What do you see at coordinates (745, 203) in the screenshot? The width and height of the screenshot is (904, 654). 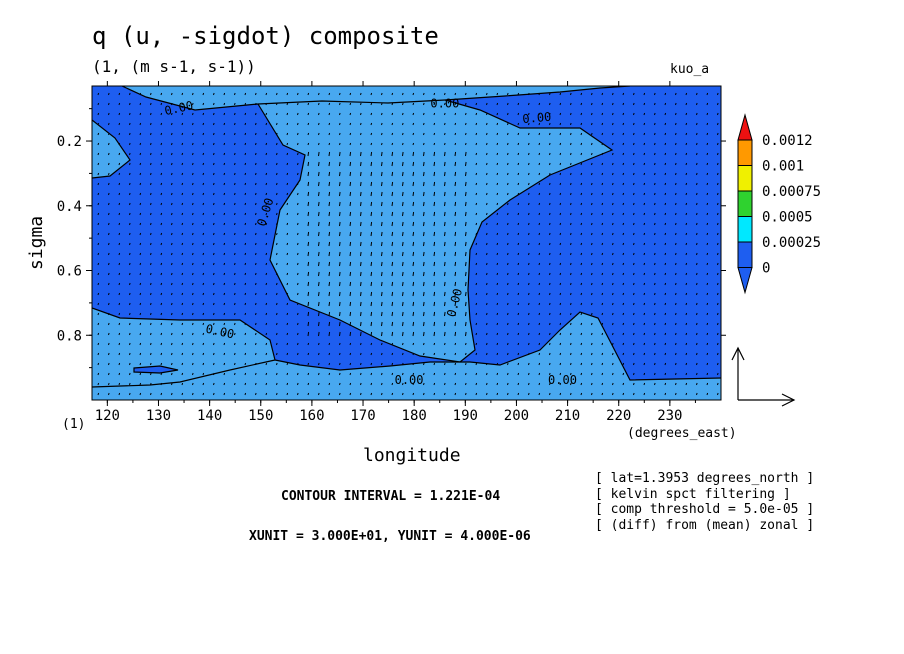 I see `legend-swatch` at bounding box center [745, 203].